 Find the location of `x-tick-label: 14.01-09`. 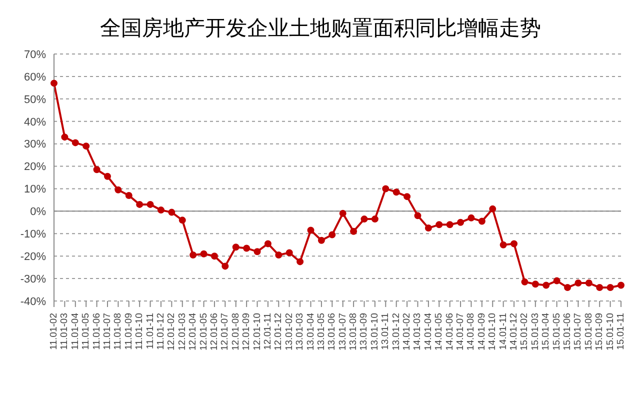

x-tick-label: 14.01-09 is located at coordinates (482, 332).